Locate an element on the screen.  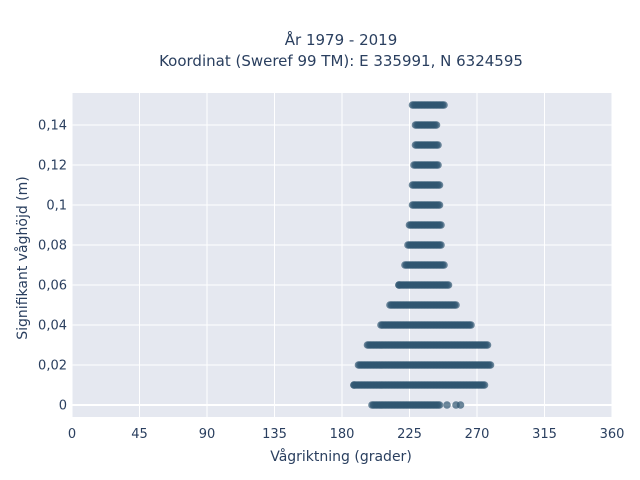
x-tick-label: 135 is located at coordinates (274, 434).